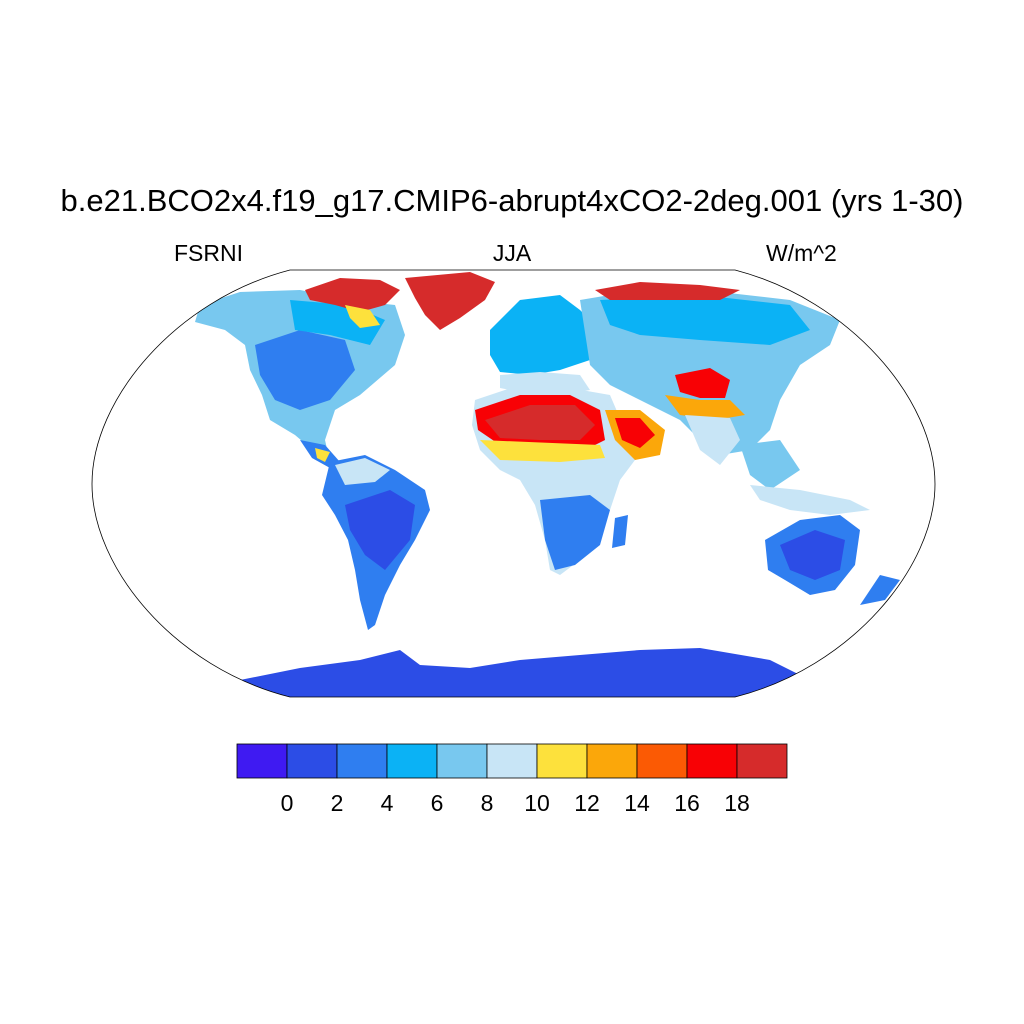 This screenshot has height=1024, width=1024. What do you see at coordinates (287, 803) in the screenshot?
I see `colorbar-tick-label: 0` at bounding box center [287, 803].